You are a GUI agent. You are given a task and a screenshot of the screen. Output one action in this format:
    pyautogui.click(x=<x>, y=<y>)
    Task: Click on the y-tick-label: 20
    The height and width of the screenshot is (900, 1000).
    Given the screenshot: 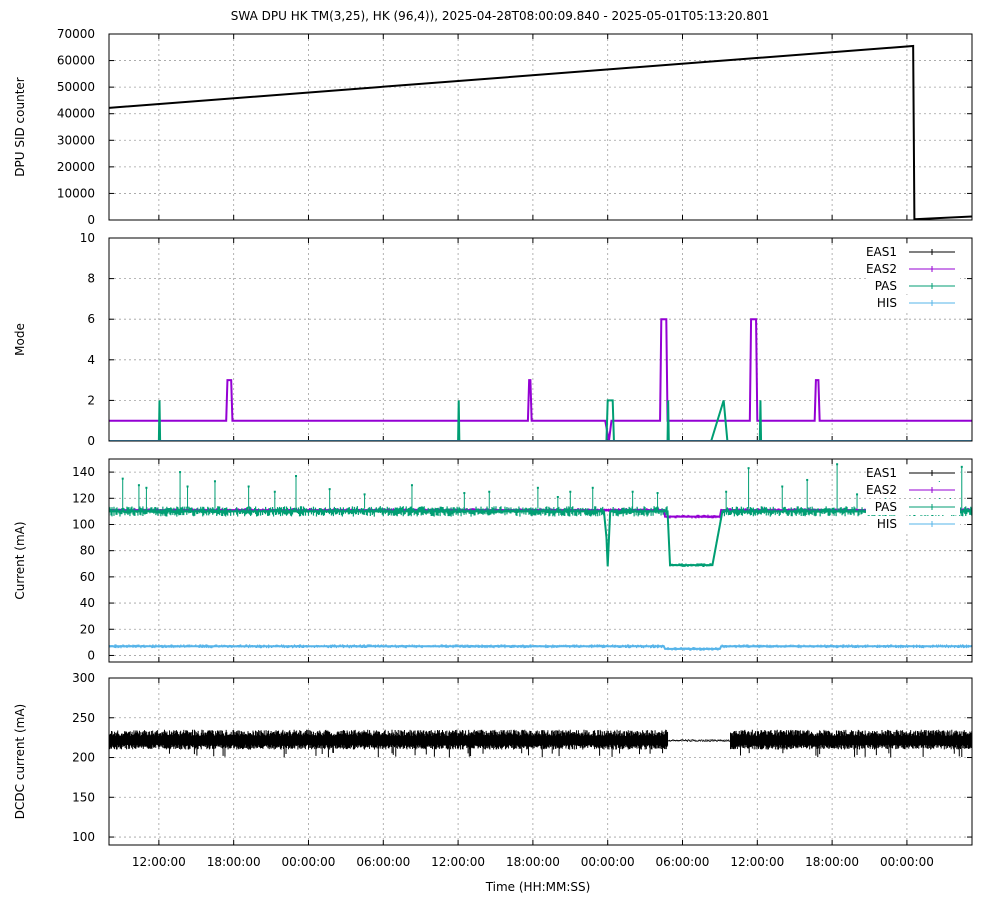 What is the action you would take?
    pyautogui.click(x=87, y=629)
    